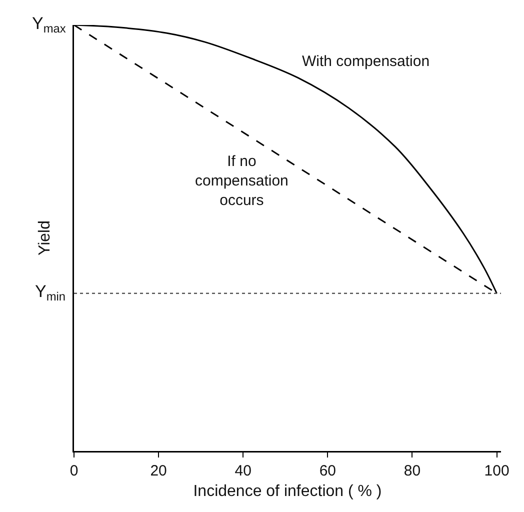 The height and width of the screenshot is (512, 524). I want to click on x-tick-label: 20, so click(158, 471).